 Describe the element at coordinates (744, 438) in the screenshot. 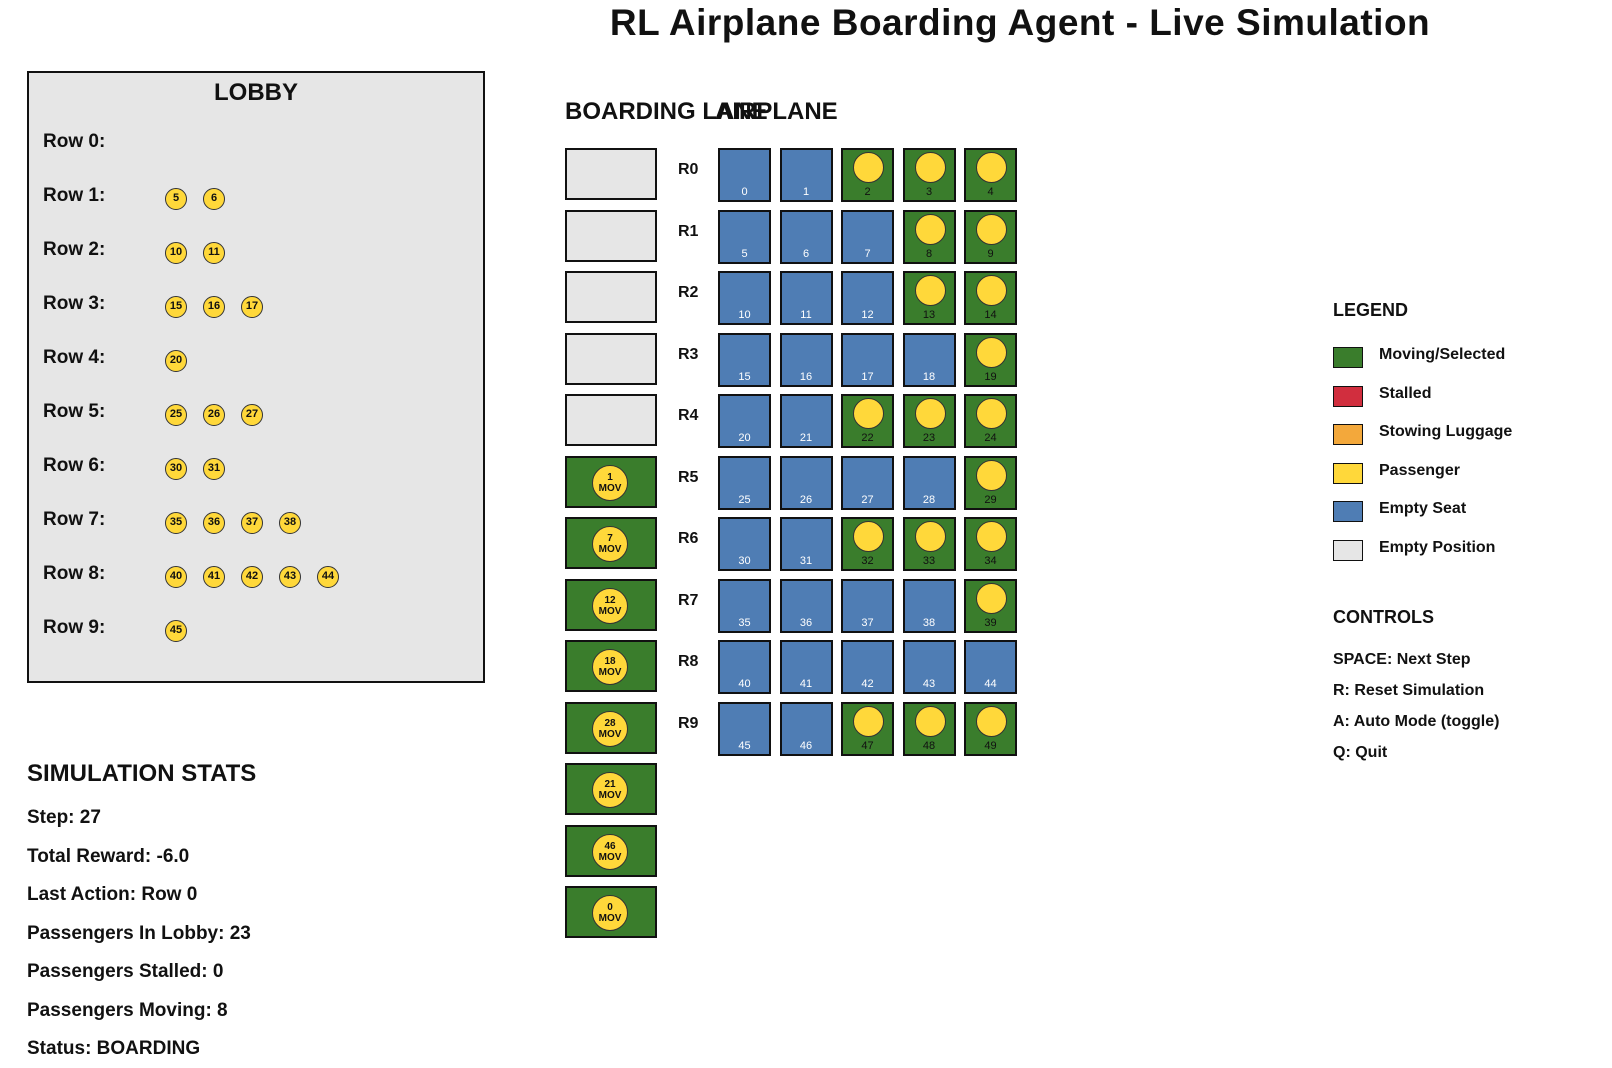

I see `seat-number: 20` at that location.